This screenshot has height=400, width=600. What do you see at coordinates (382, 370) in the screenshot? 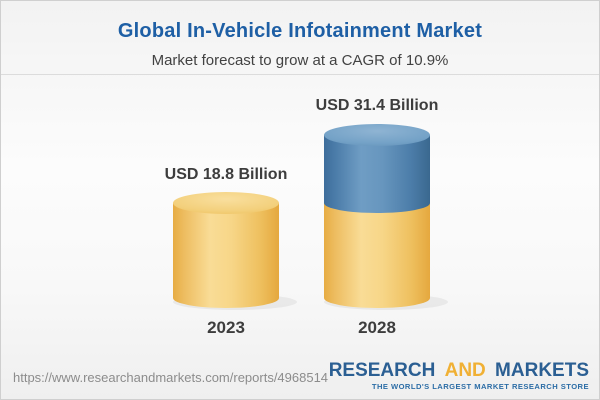
I see `logo-word-research: RESEARCH` at bounding box center [382, 370].